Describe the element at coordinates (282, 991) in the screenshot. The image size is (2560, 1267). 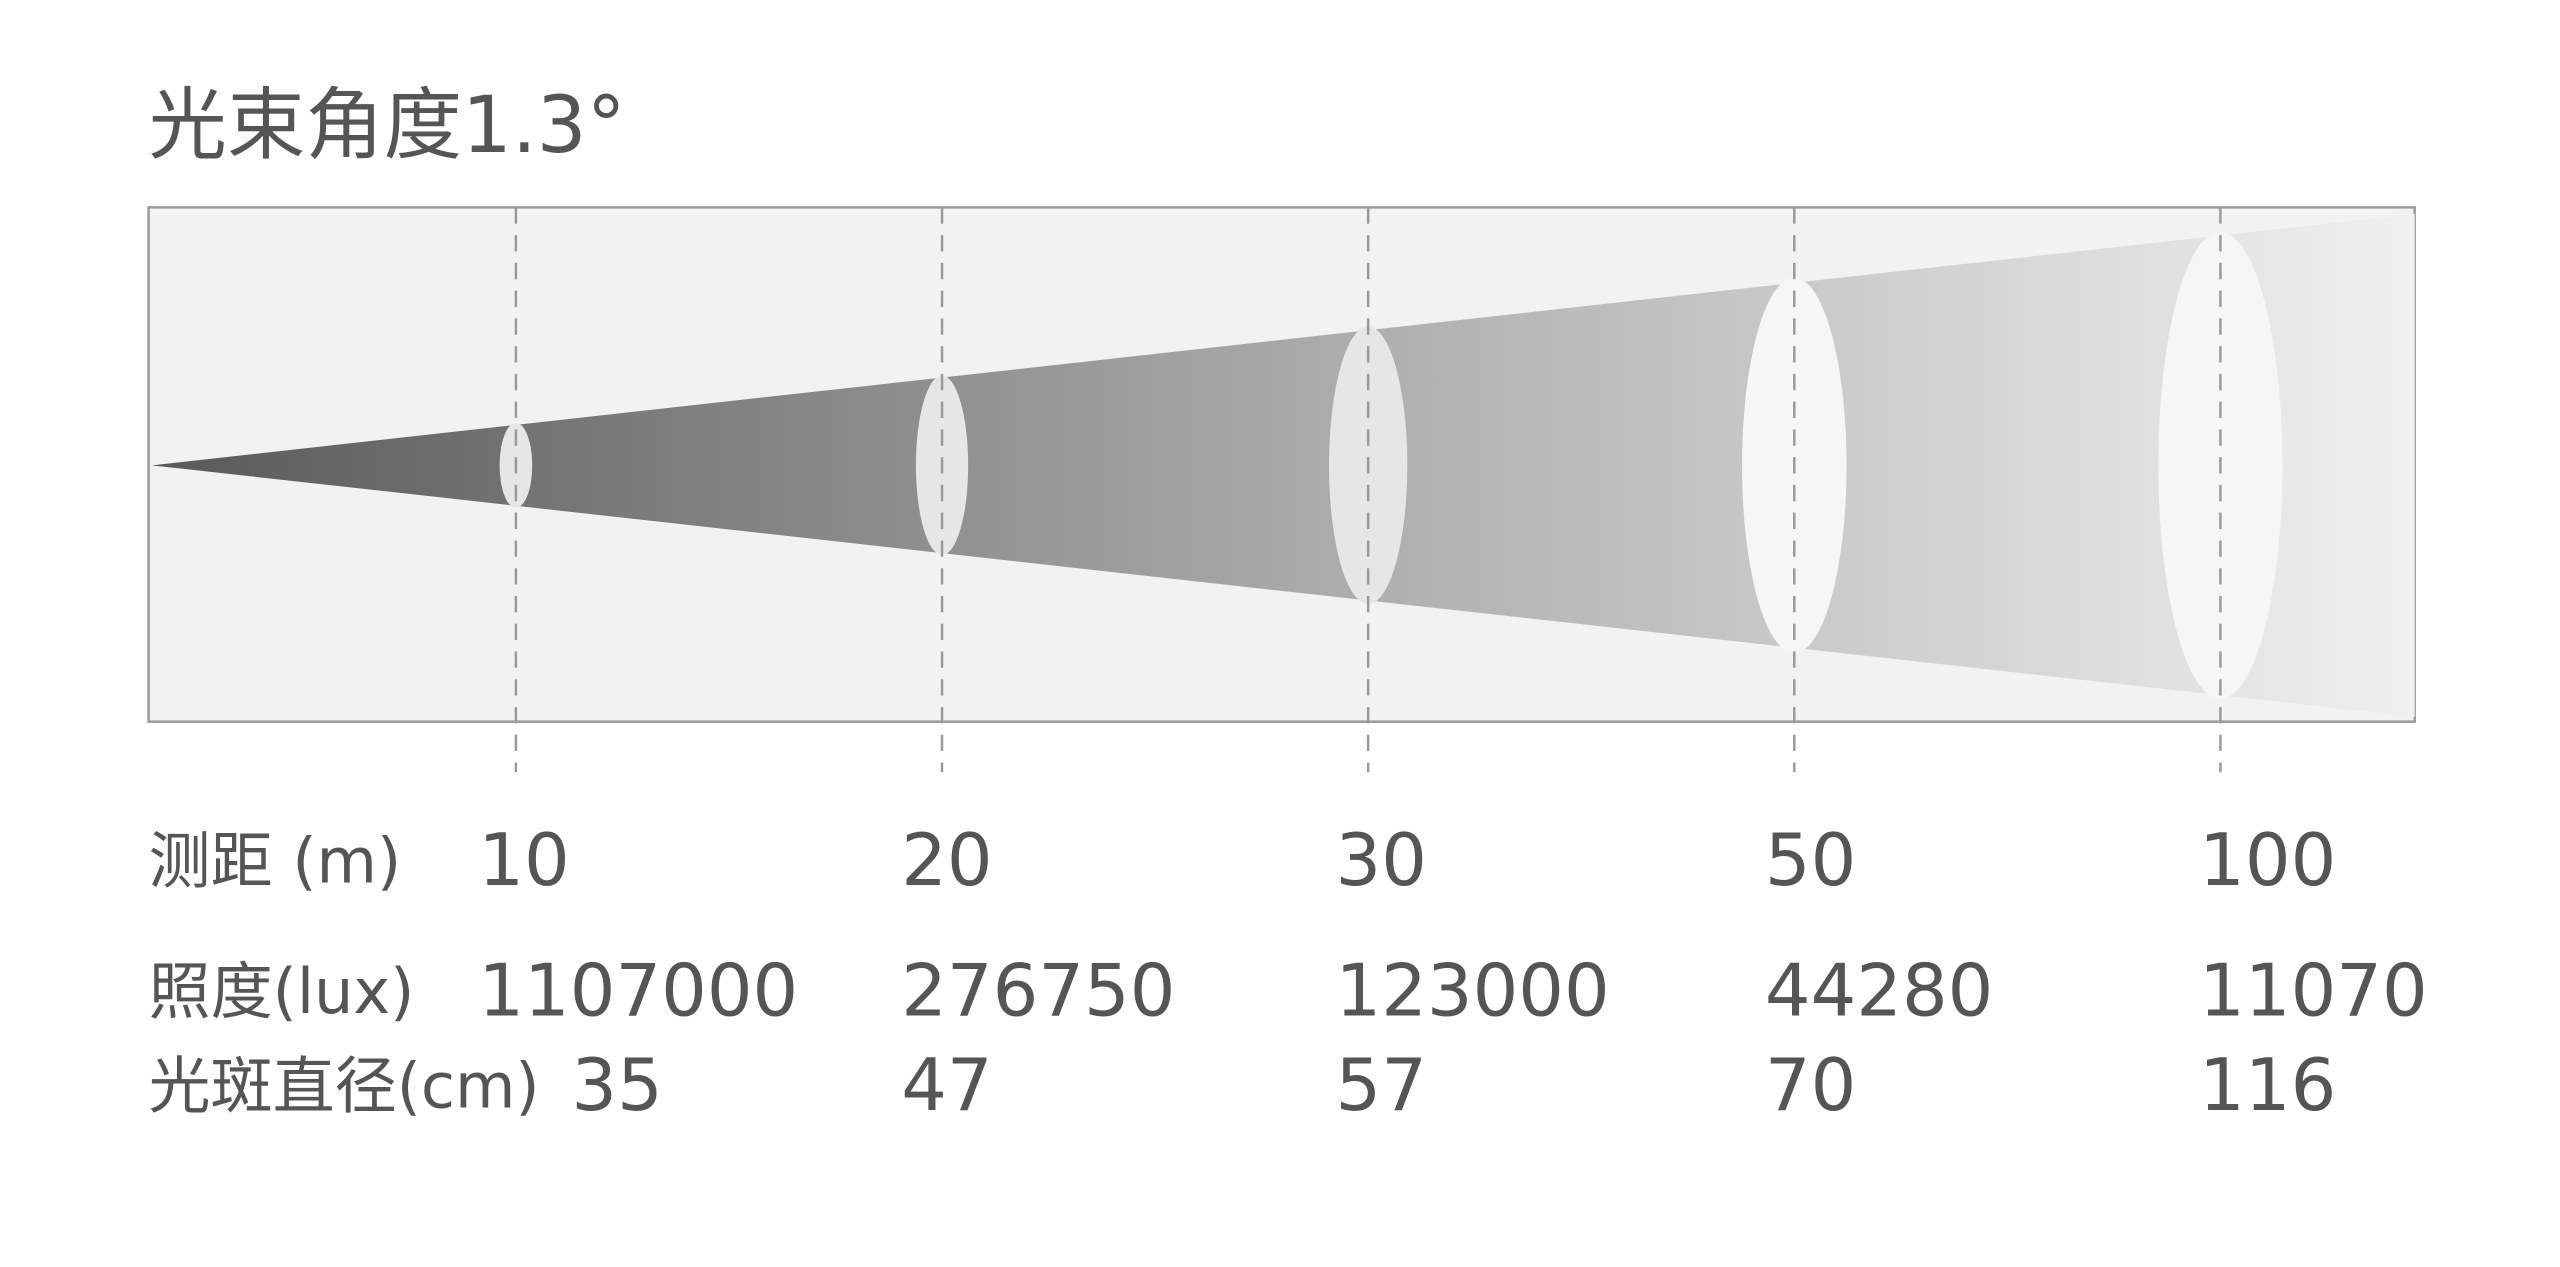
I see `row-label: 照度(lux)` at that location.